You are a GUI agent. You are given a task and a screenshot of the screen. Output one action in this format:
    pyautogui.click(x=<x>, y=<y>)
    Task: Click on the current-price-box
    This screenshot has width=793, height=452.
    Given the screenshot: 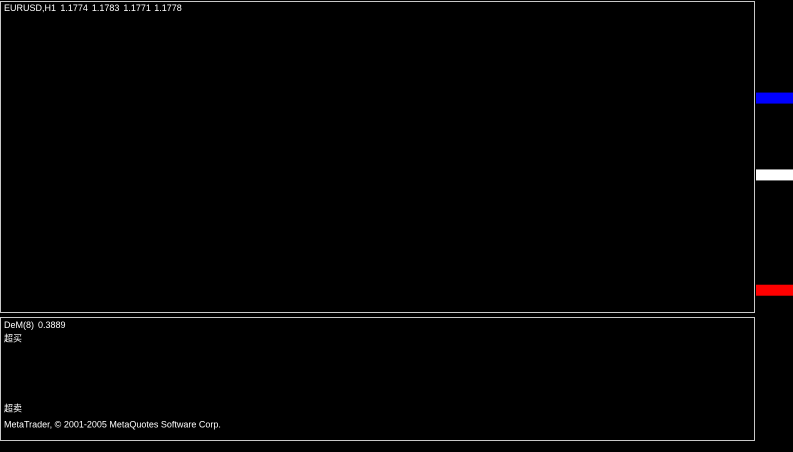 What is the action you would take?
    pyautogui.click(x=774, y=175)
    